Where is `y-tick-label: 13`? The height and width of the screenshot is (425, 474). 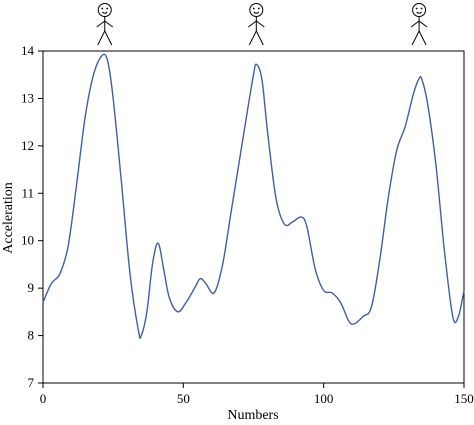 y-tick-label: 13 is located at coordinates (27, 97).